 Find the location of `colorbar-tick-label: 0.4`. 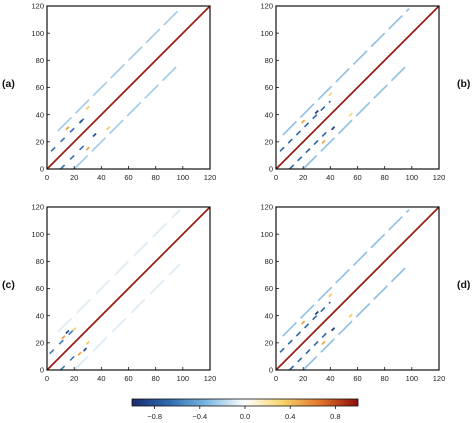

colorbar-tick-label: 0.4 is located at coordinates (290, 416).